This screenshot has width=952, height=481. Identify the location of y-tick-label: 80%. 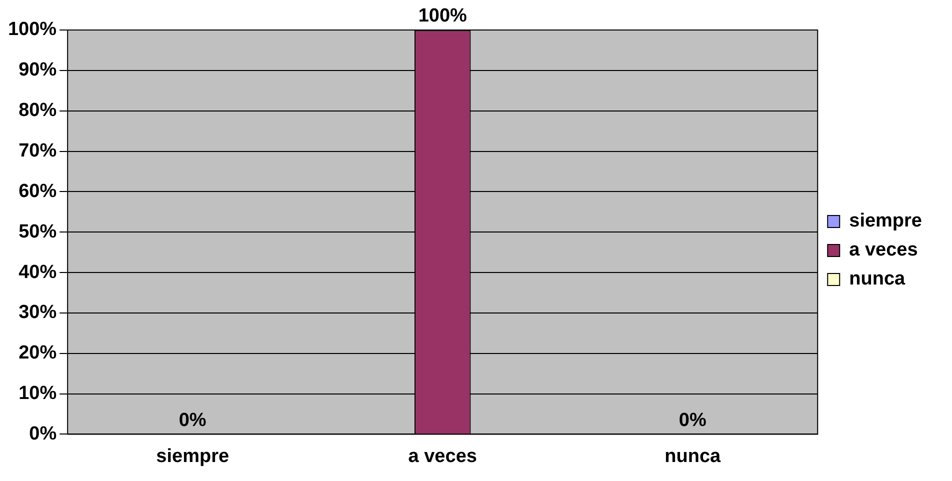
(37, 111).